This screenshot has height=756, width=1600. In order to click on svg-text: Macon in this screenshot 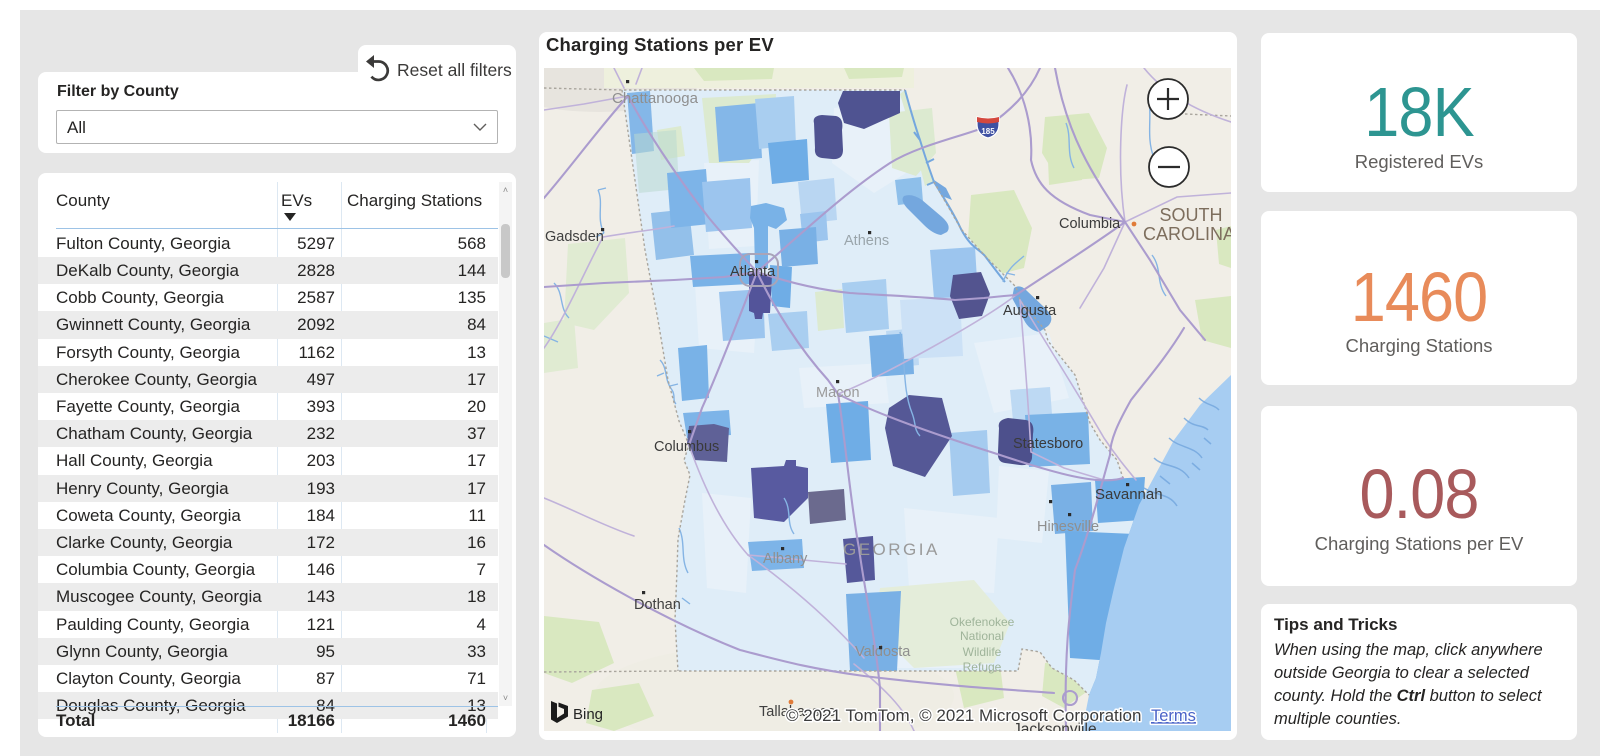, I will do `click(838, 393)`.